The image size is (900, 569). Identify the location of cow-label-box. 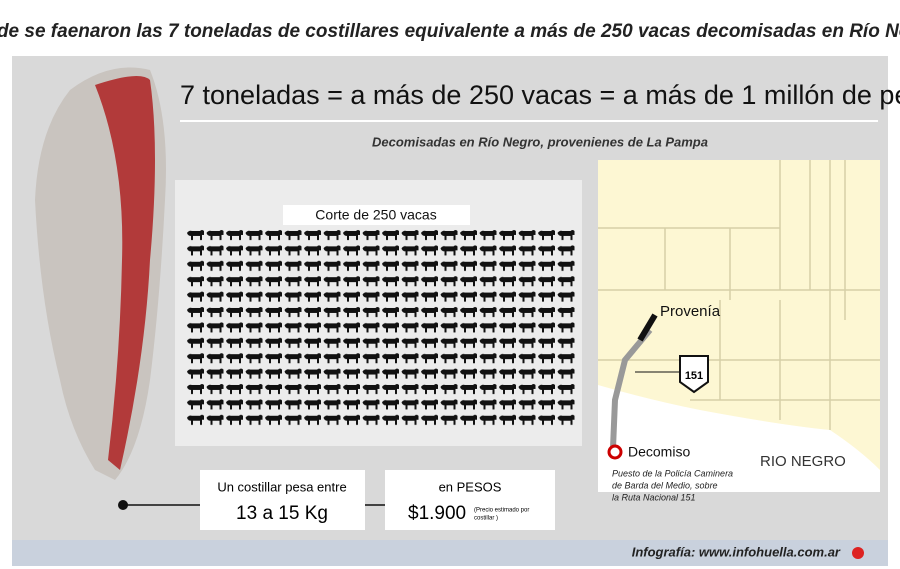
(376, 215).